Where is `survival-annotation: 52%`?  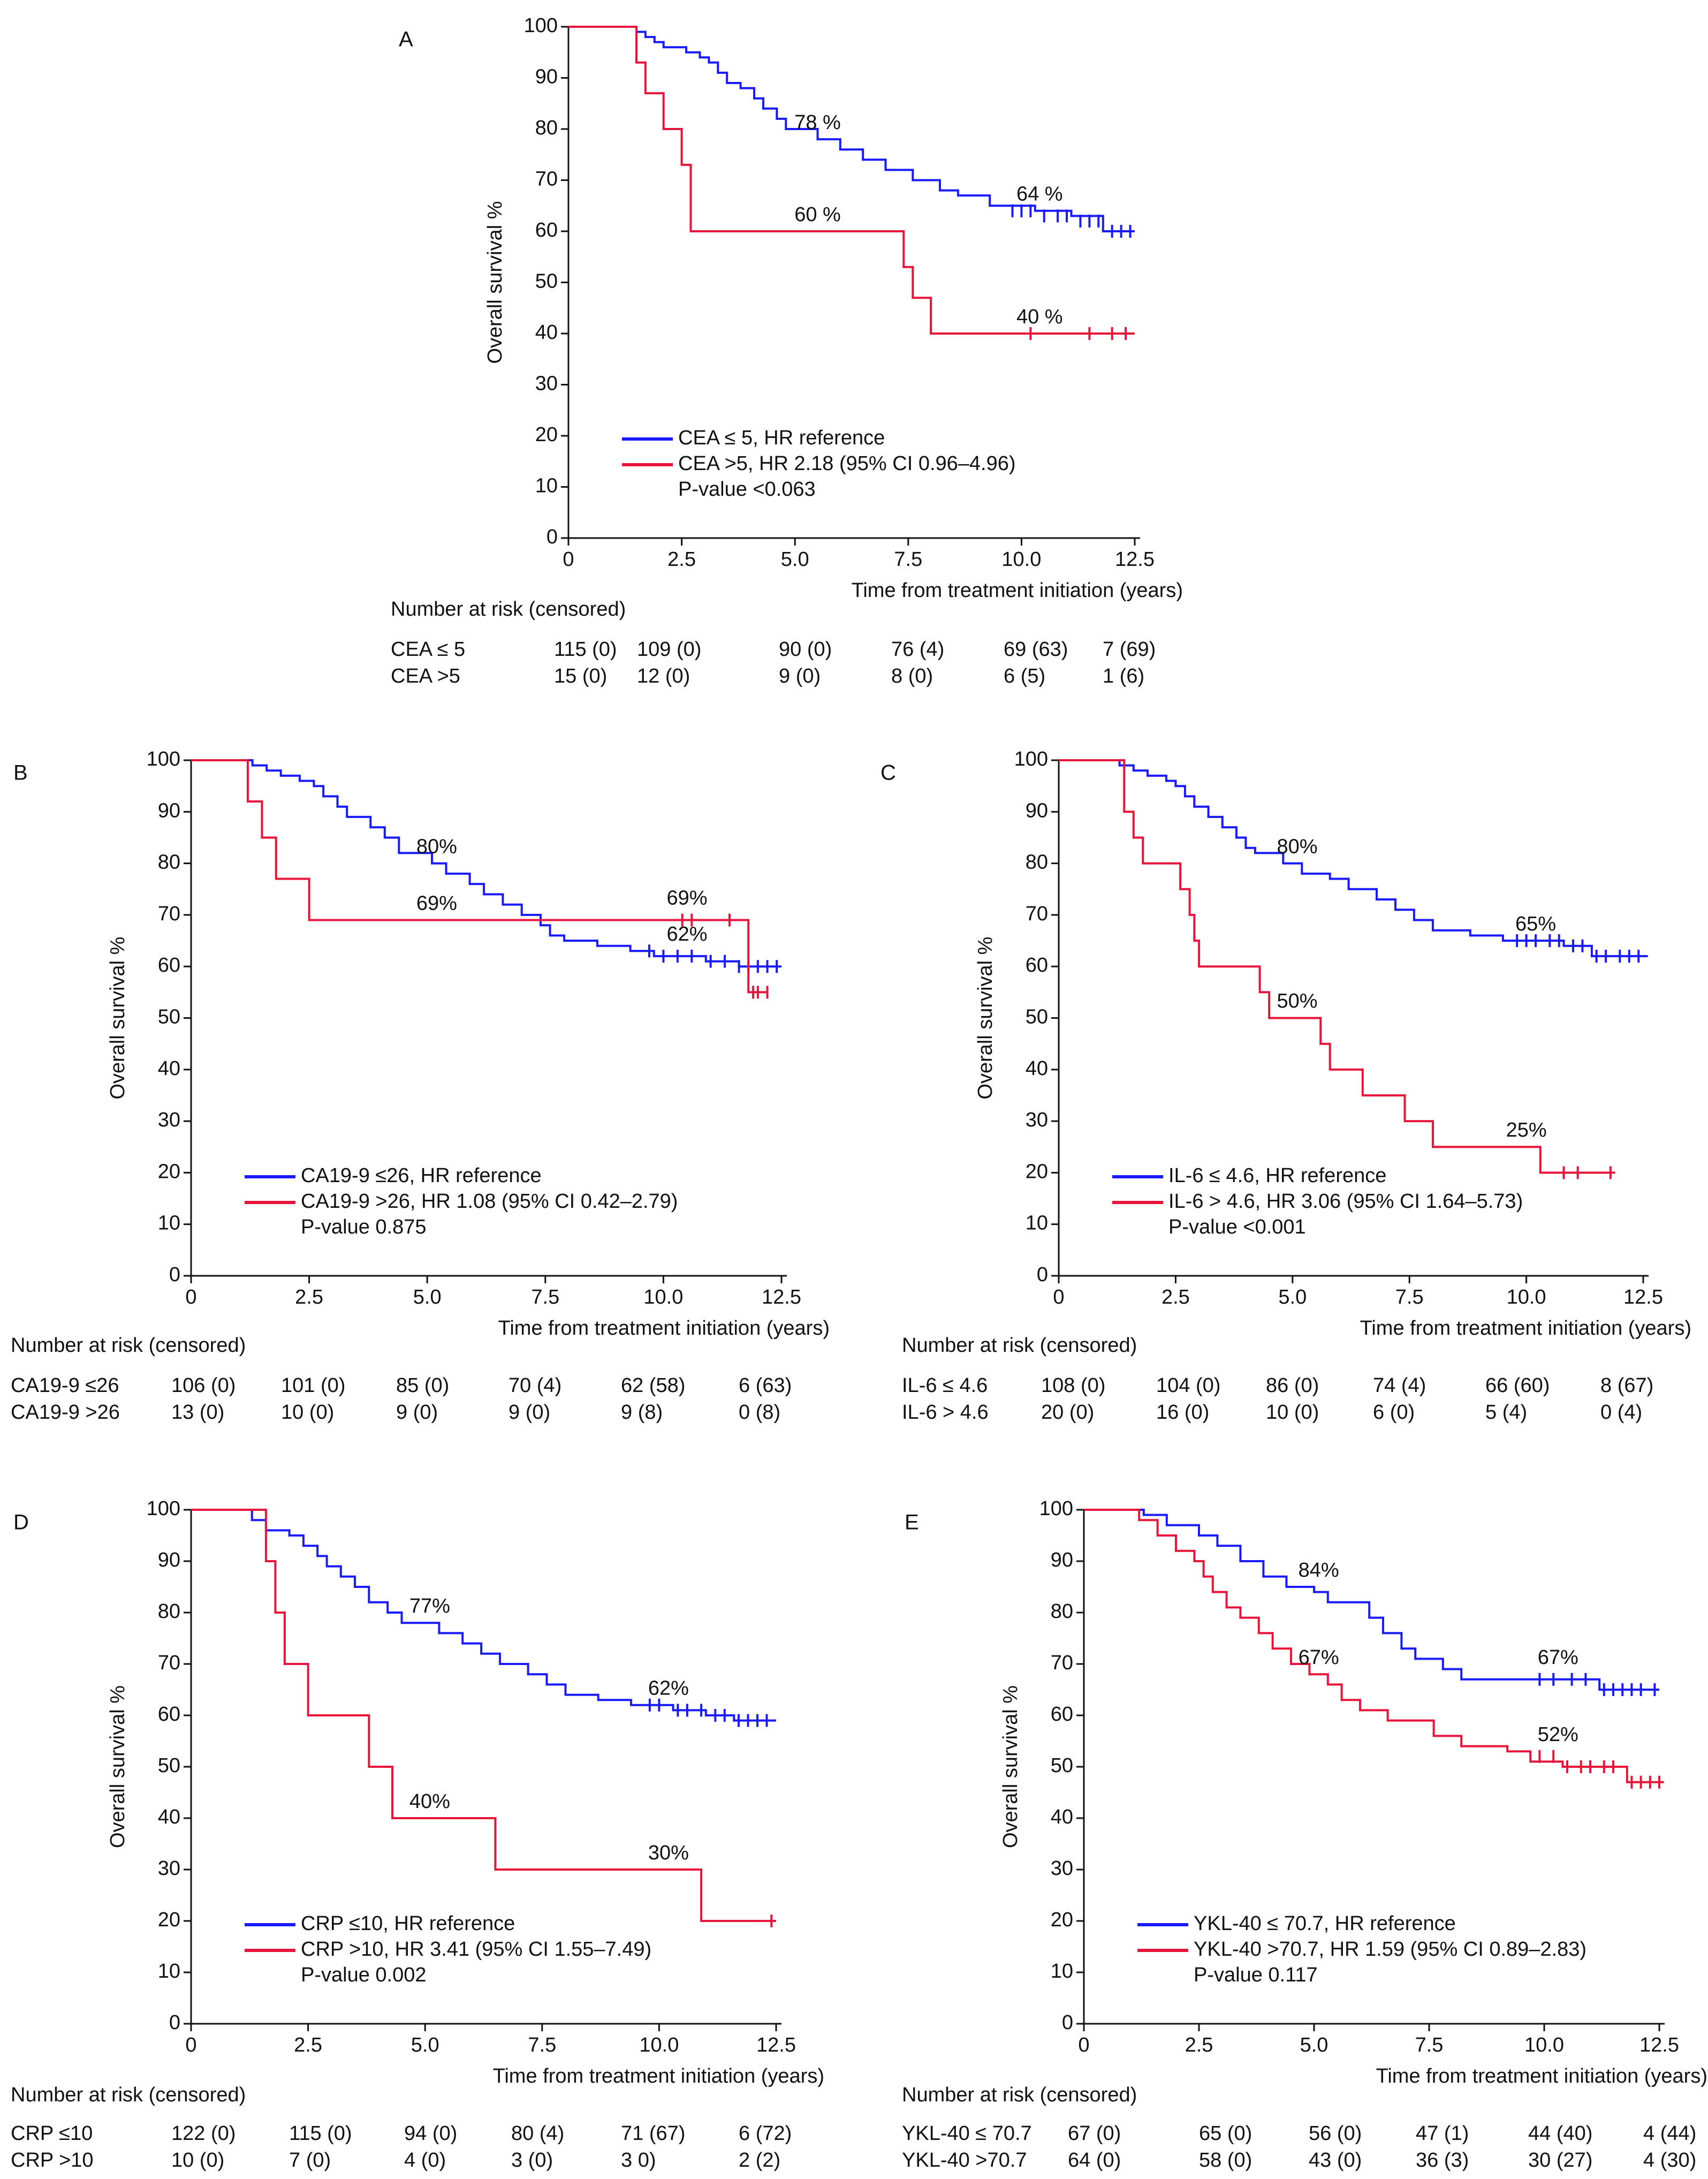 survival-annotation: 52% is located at coordinates (1558, 1734).